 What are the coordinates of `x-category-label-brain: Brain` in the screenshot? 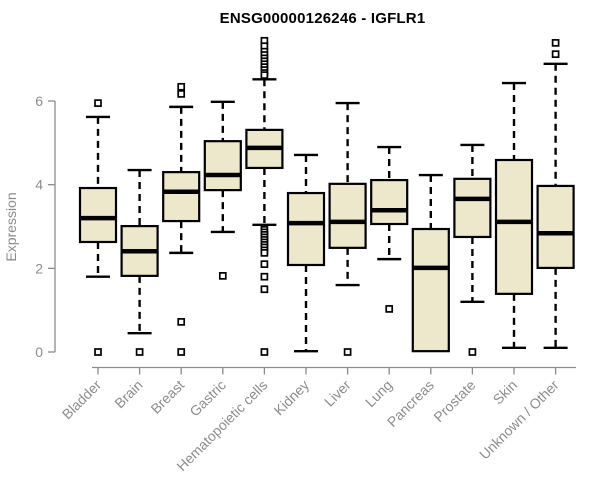 It's located at (128, 394).